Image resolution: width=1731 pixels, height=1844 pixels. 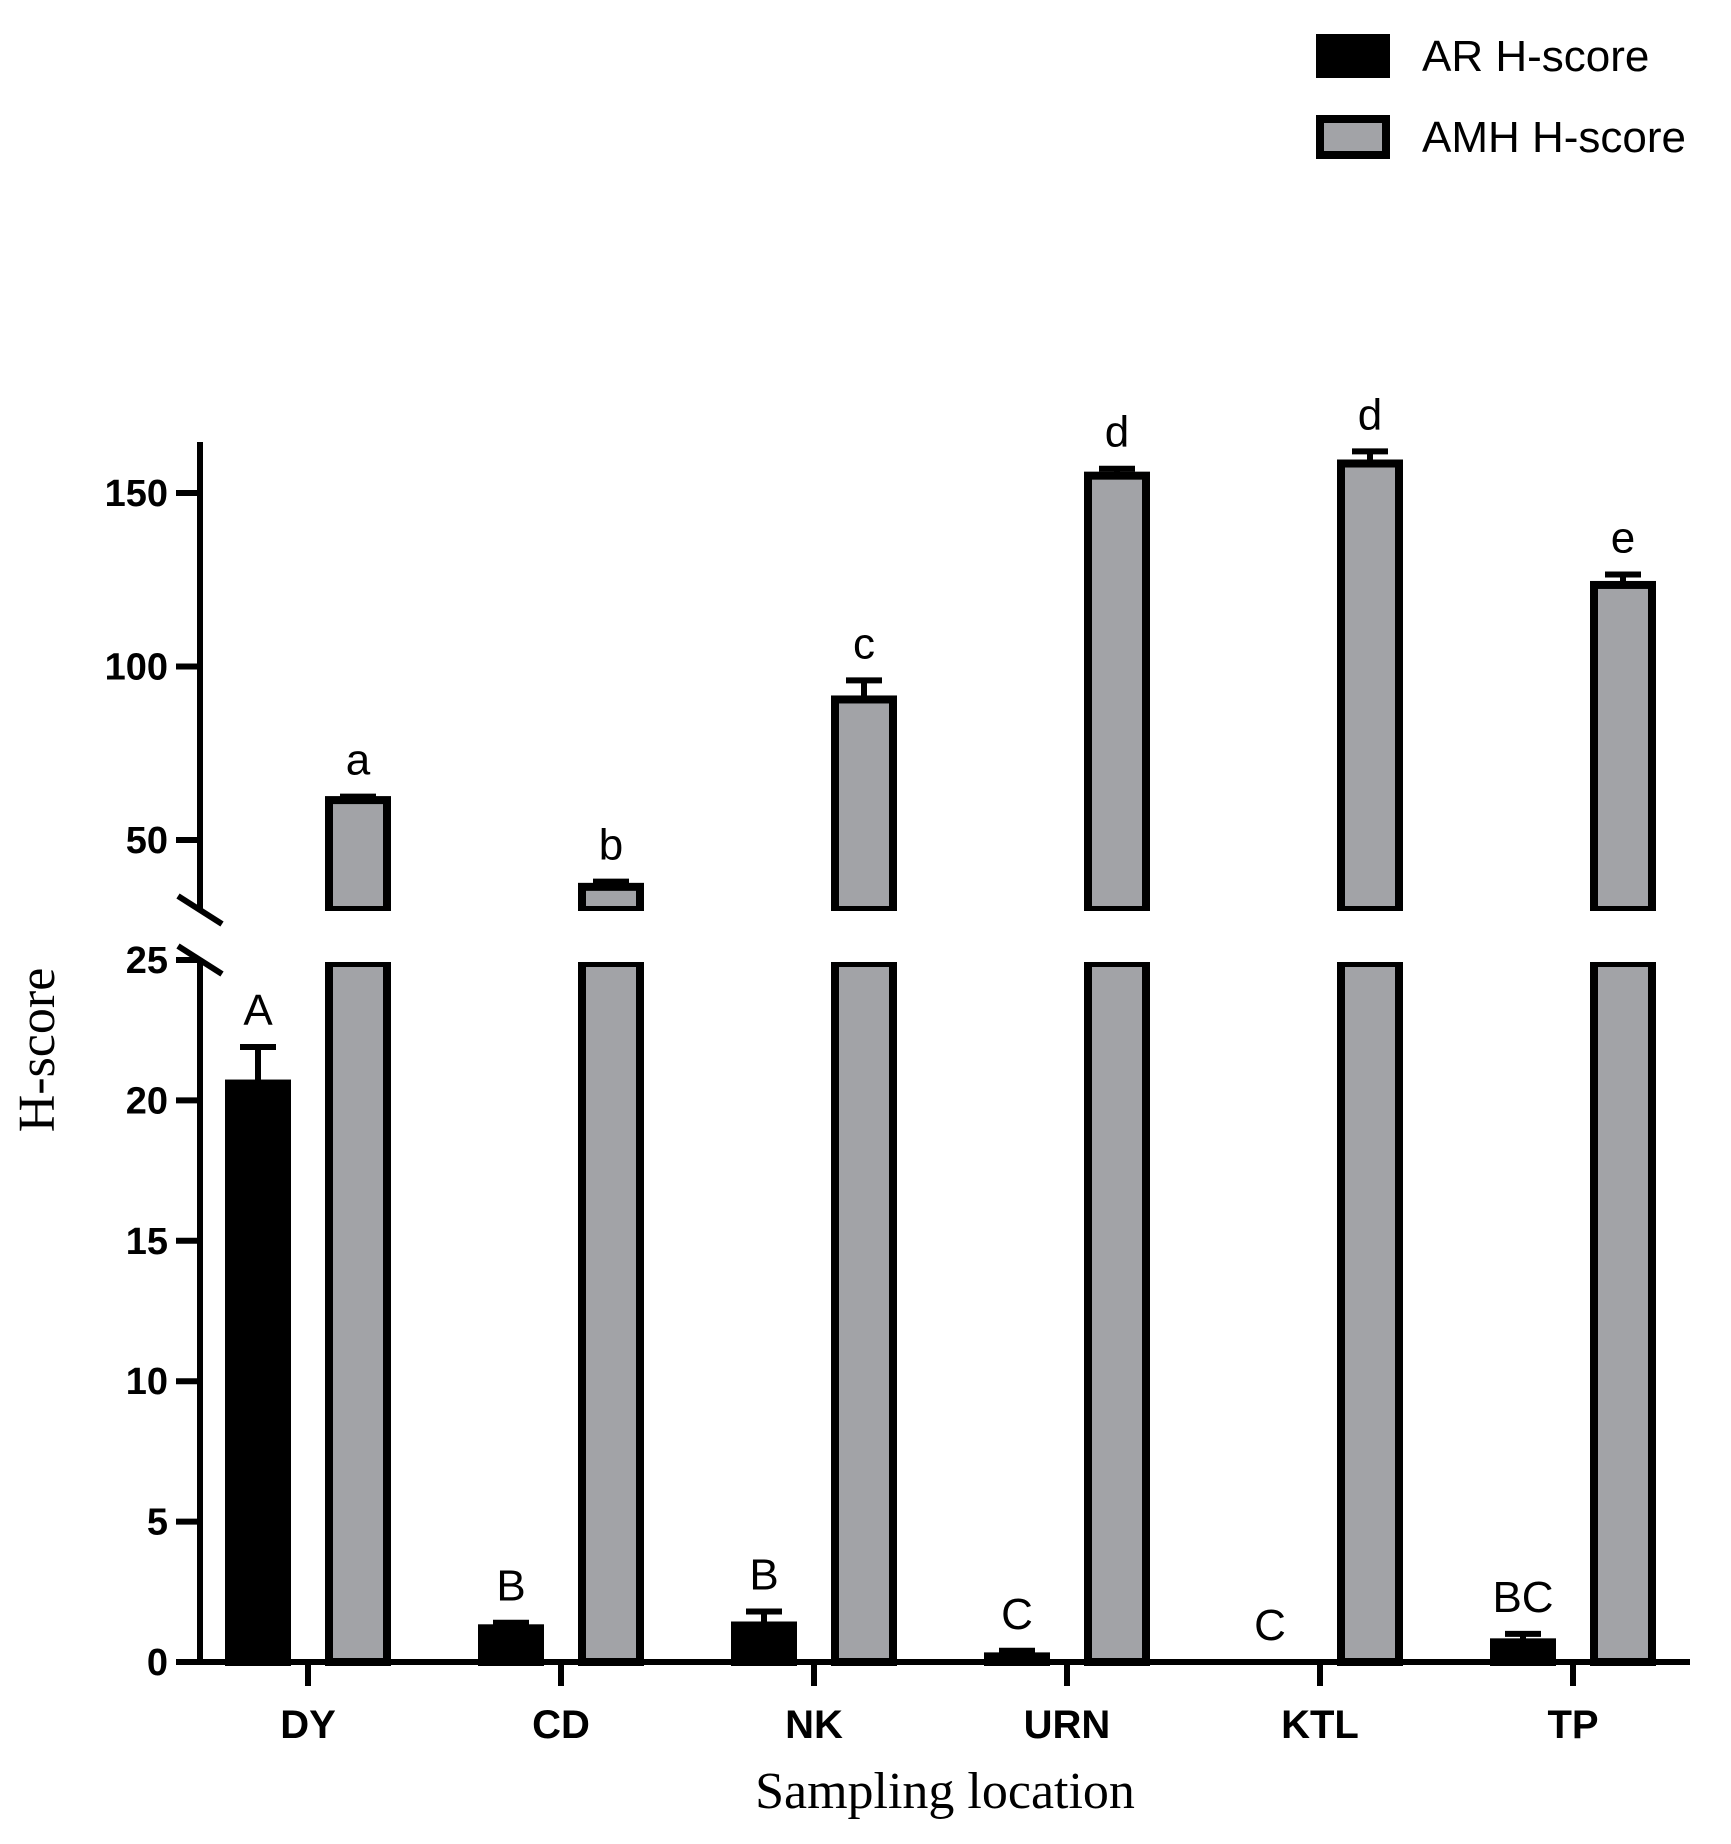 What do you see at coordinates (258, 1010) in the screenshot?
I see `significance-label: A` at bounding box center [258, 1010].